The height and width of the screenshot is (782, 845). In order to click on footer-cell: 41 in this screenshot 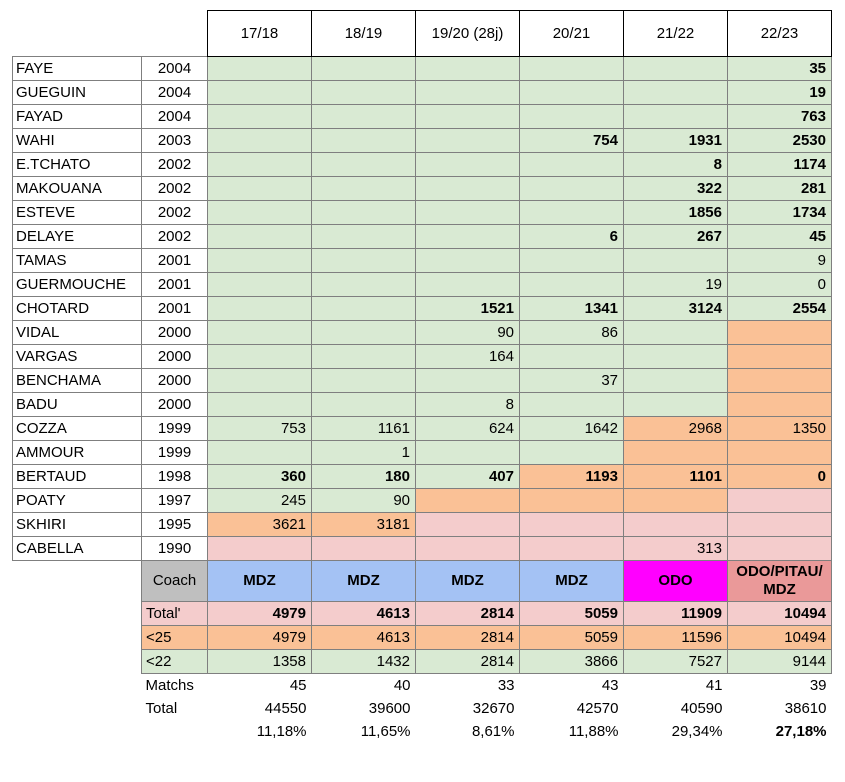, I will do `click(714, 685)`.